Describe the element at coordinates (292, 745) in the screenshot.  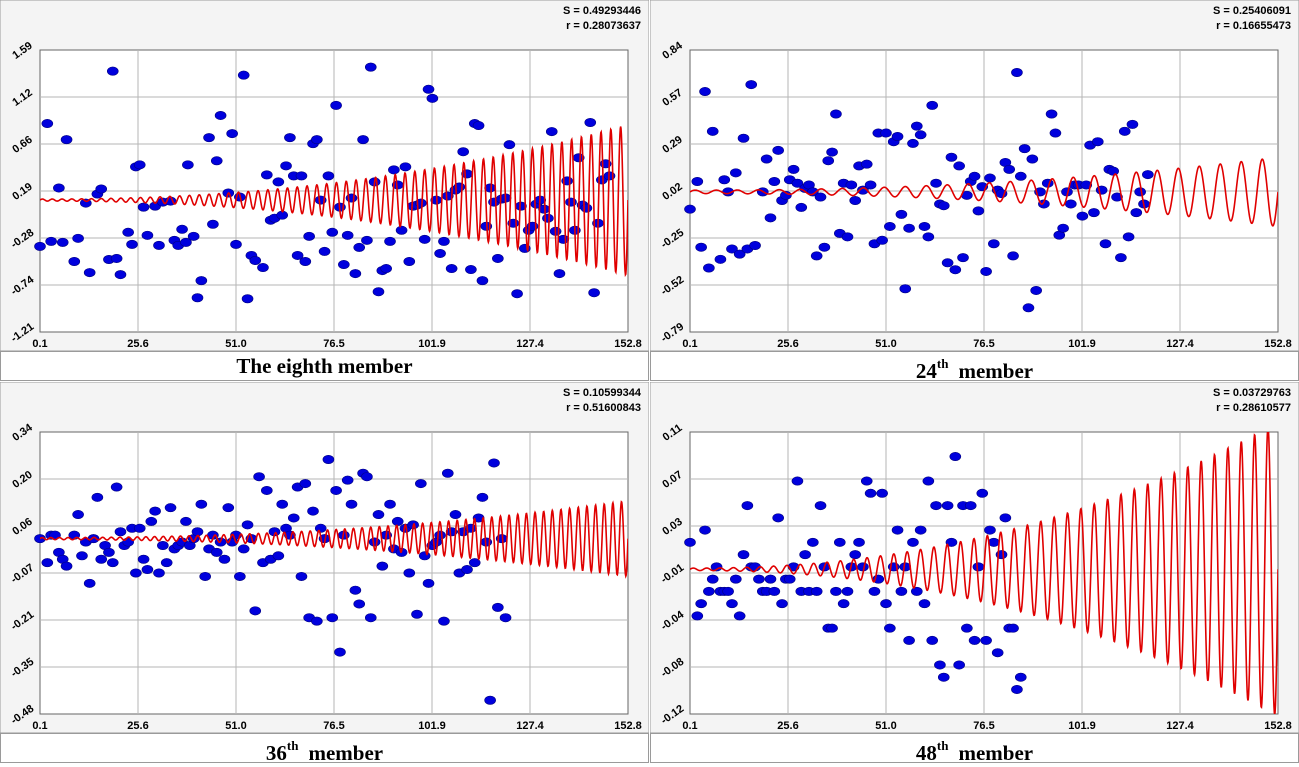
I see `caption-superscript: th` at that location.